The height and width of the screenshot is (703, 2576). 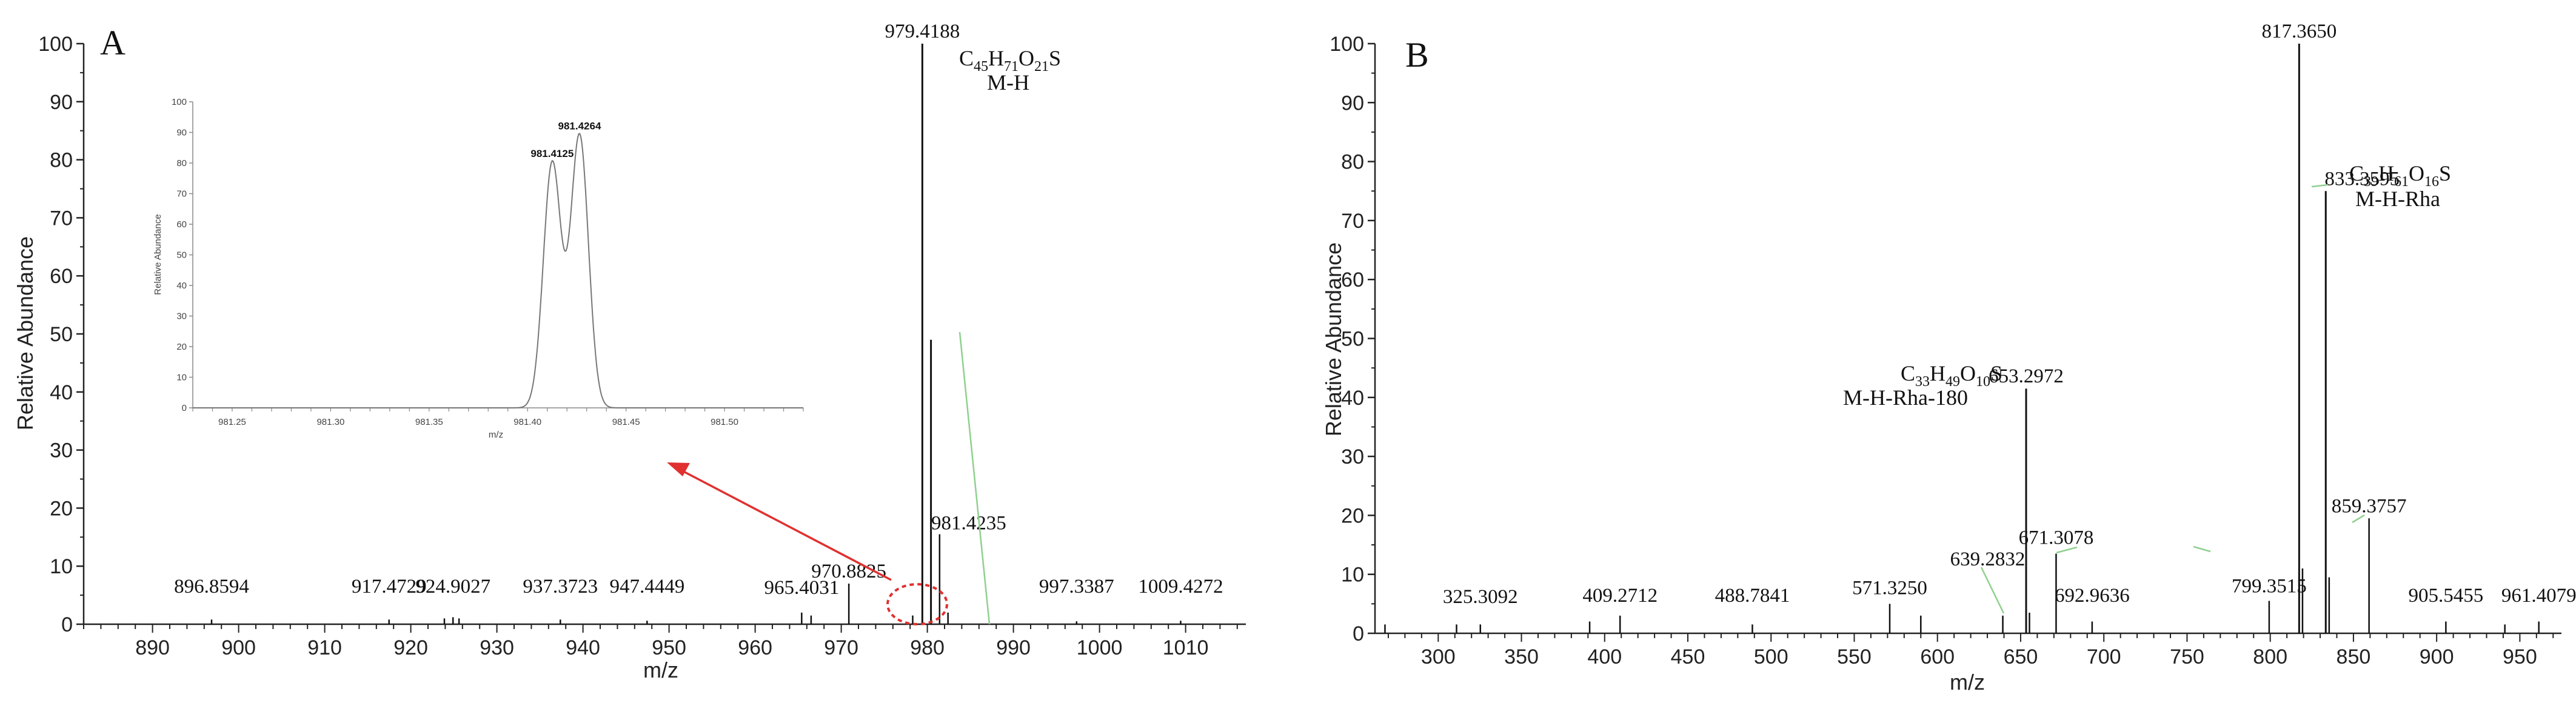 What do you see at coordinates (182, 255) in the screenshot?
I see `inset-y-ticks: 0 10 20 30 40 50 60 70 80 90 100` at bounding box center [182, 255].